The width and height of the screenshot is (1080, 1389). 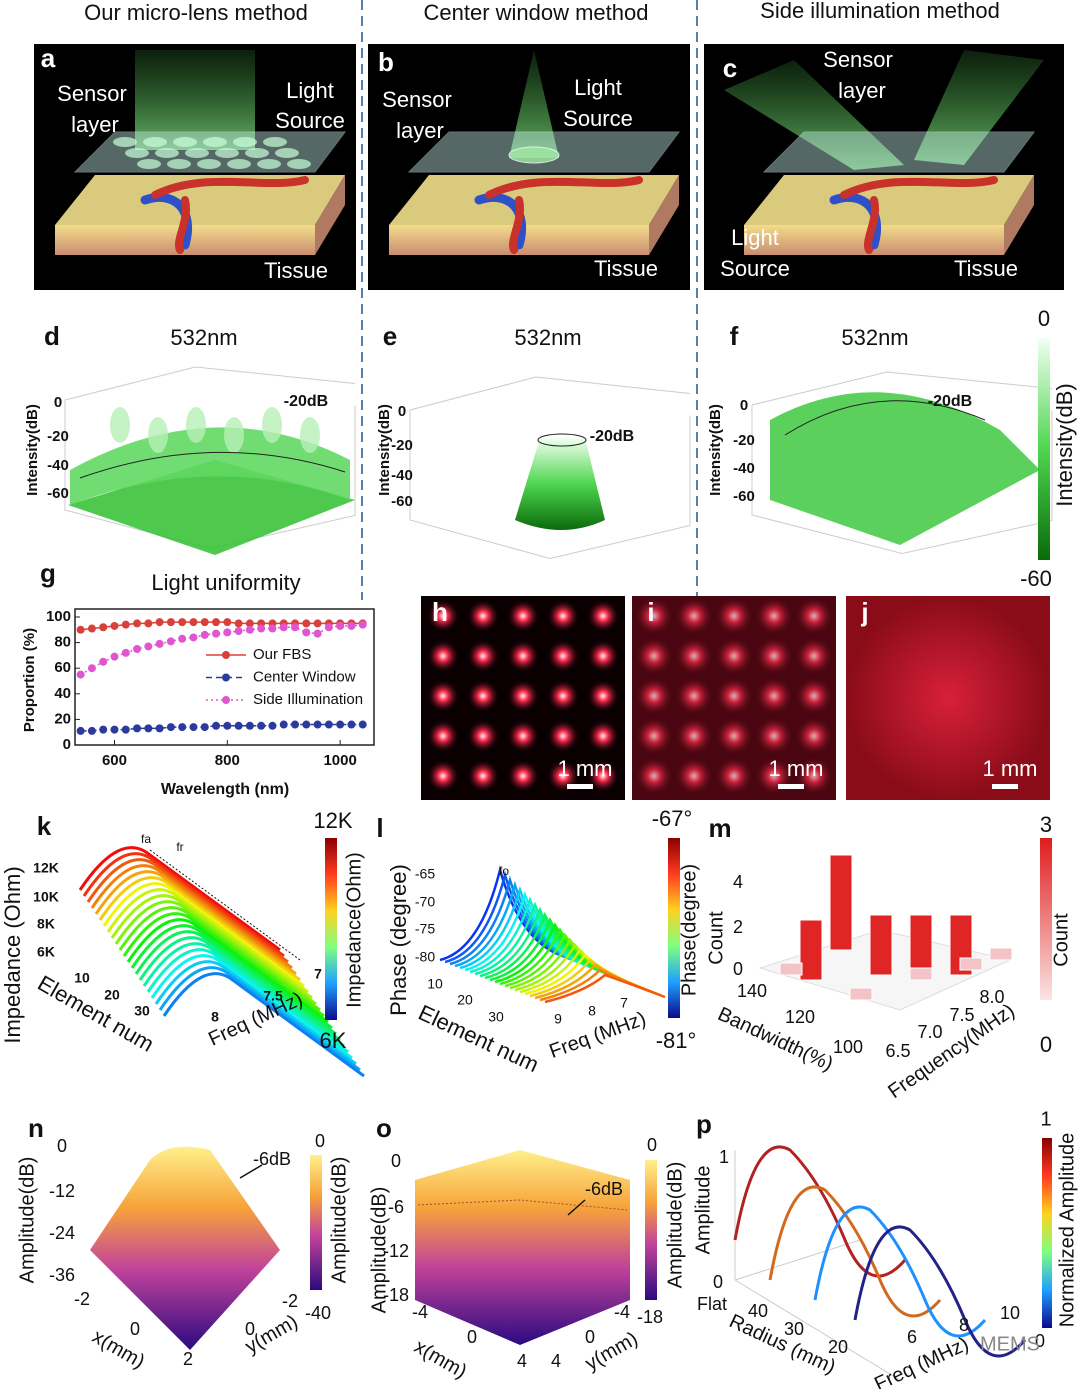 I want to click on axis-label: Freq (MHz), so click(x=921, y=1361).